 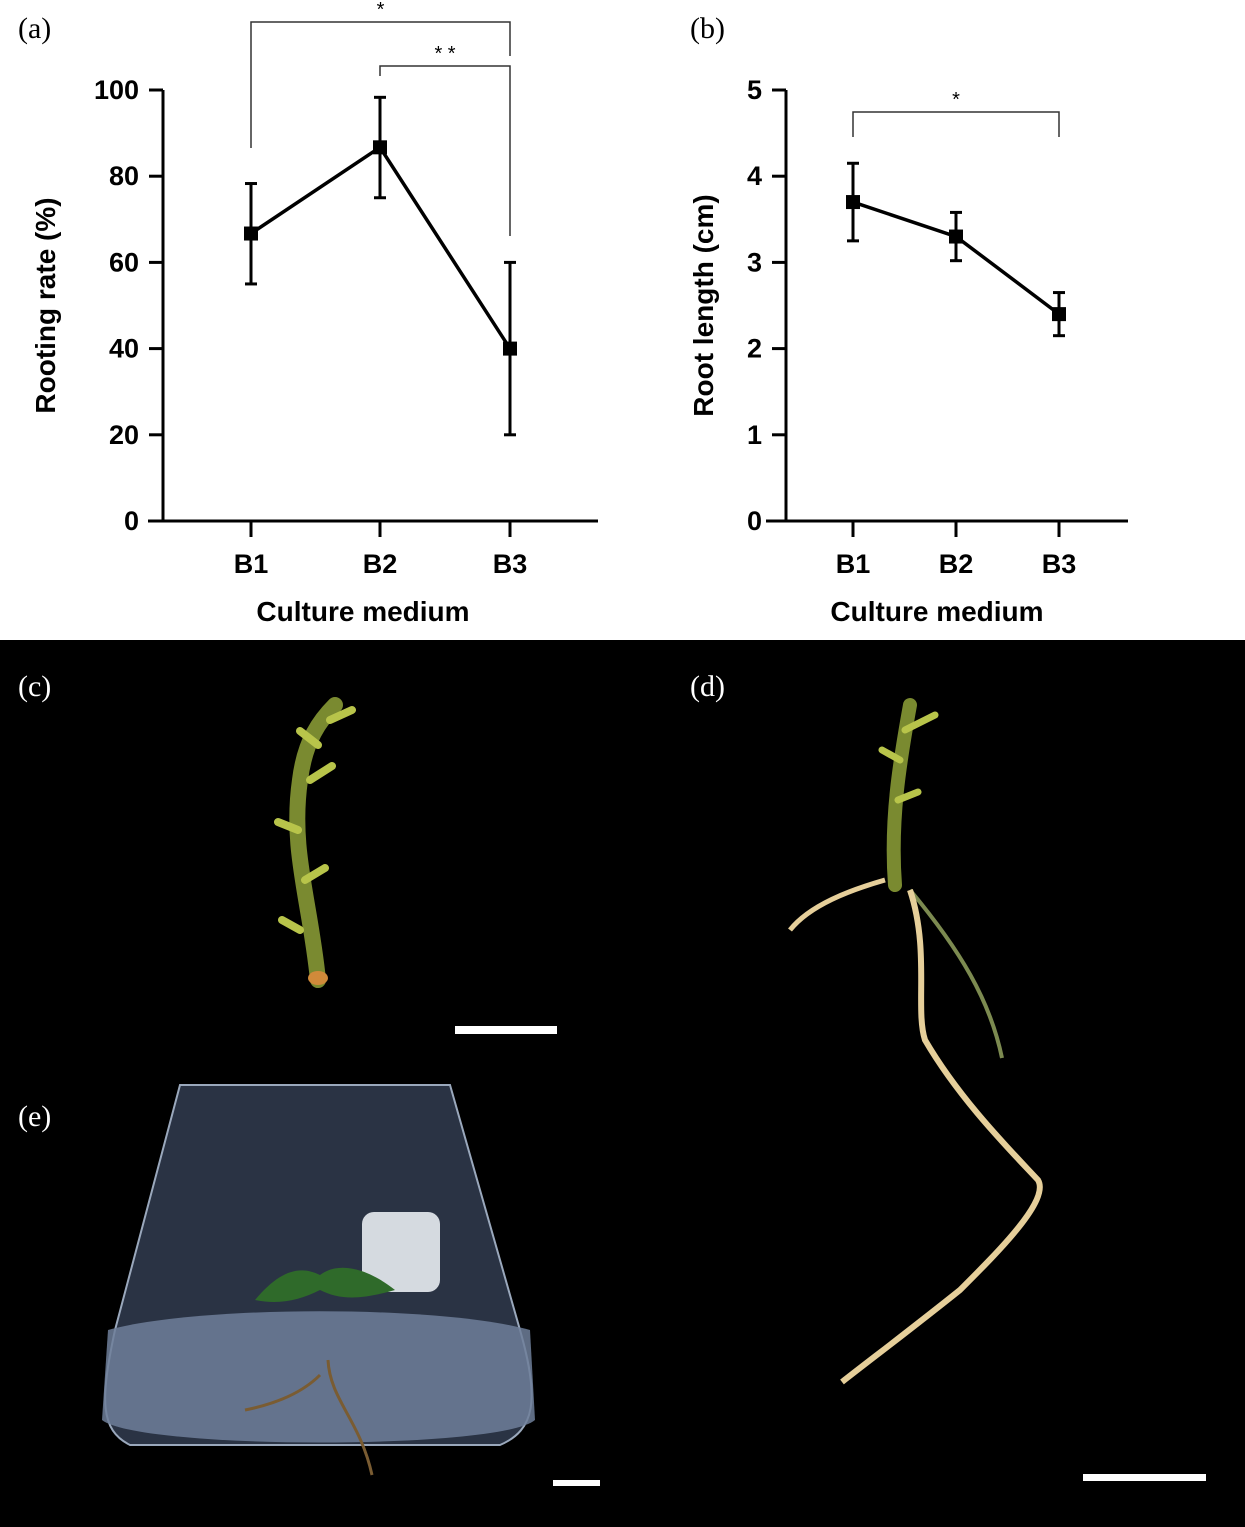 What do you see at coordinates (124, 176) in the screenshot?
I see `y-tick-label: 80` at bounding box center [124, 176].